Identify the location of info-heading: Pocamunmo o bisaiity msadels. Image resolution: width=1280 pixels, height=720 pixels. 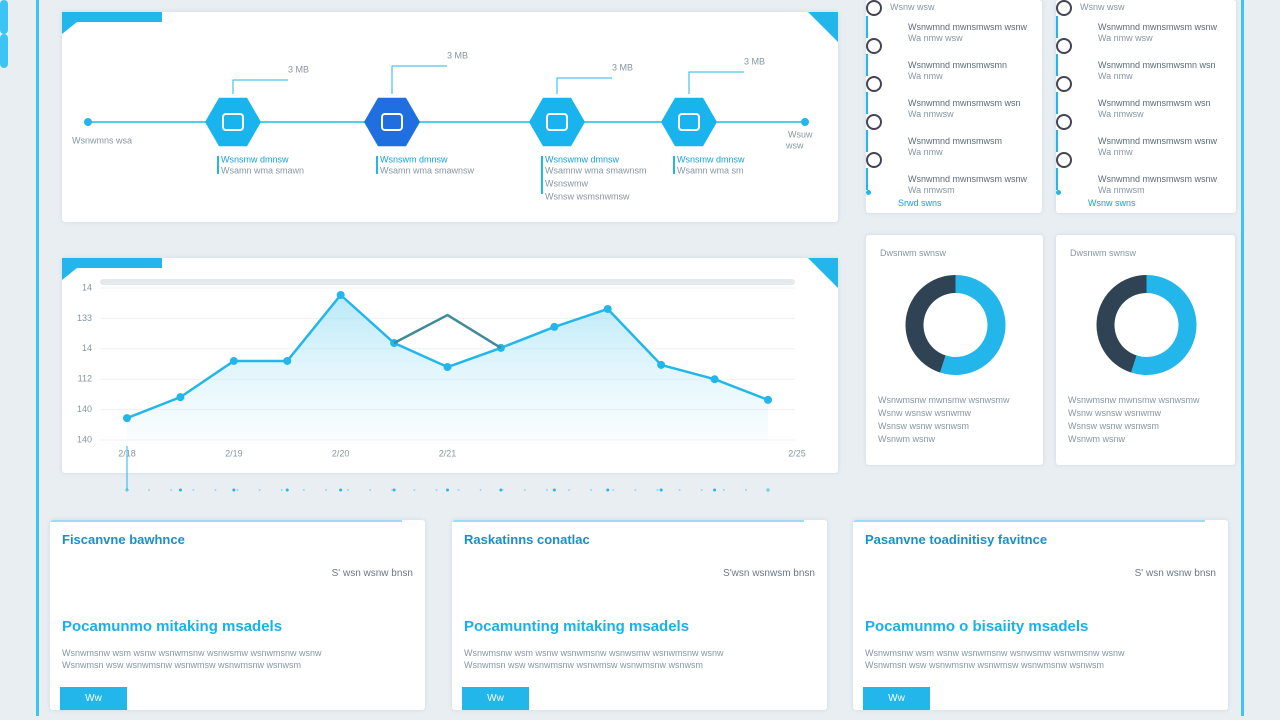
(977, 626).